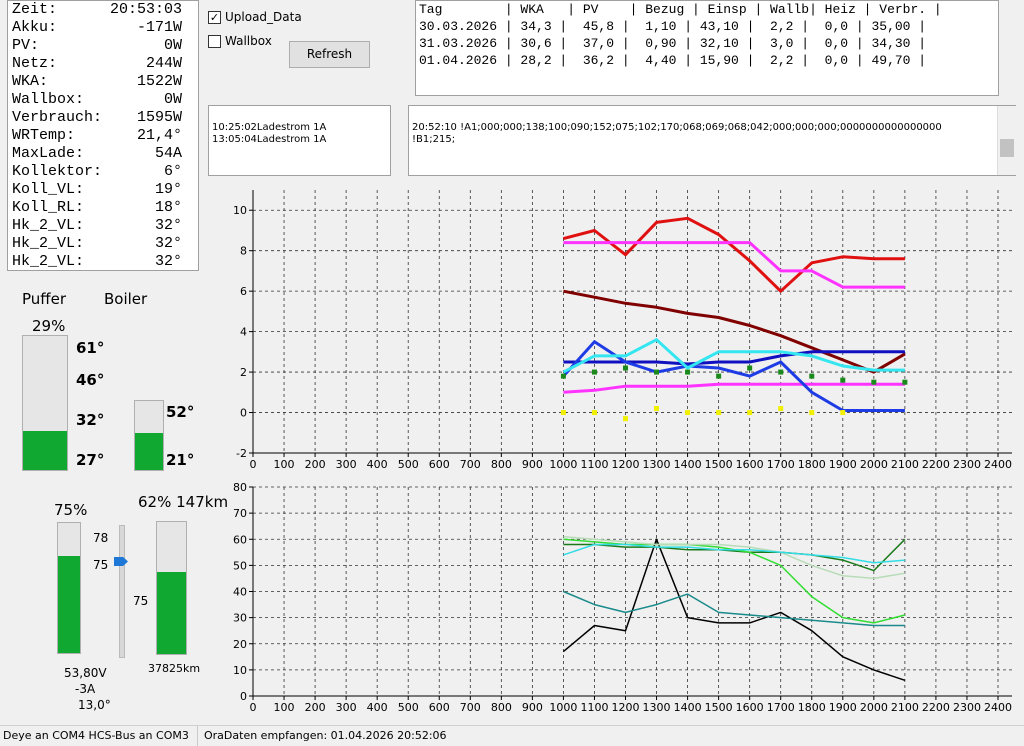 The image size is (1024, 746). I want to click on checkbox-label: Upload_Data, so click(263, 17).